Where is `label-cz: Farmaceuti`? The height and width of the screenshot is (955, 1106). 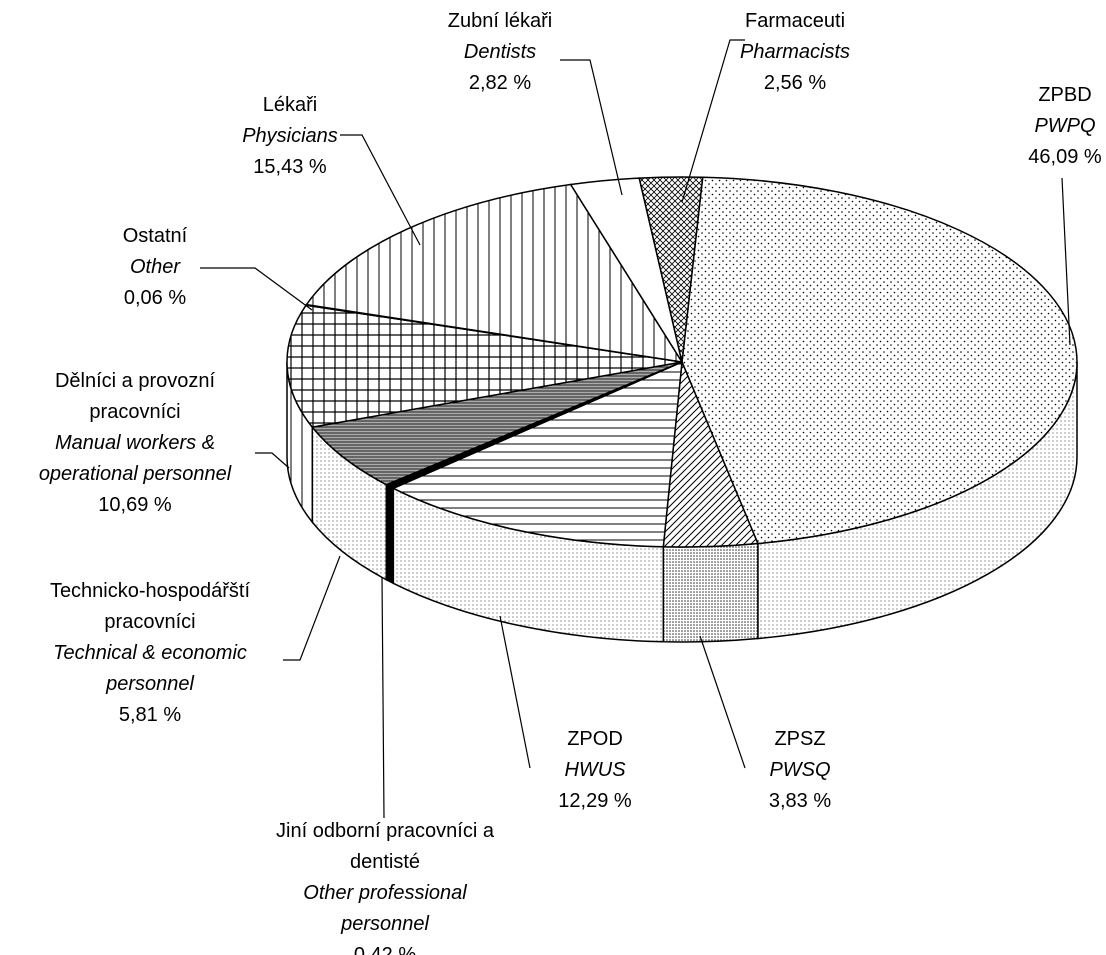
label-cz: Farmaceuti is located at coordinates (795, 21).